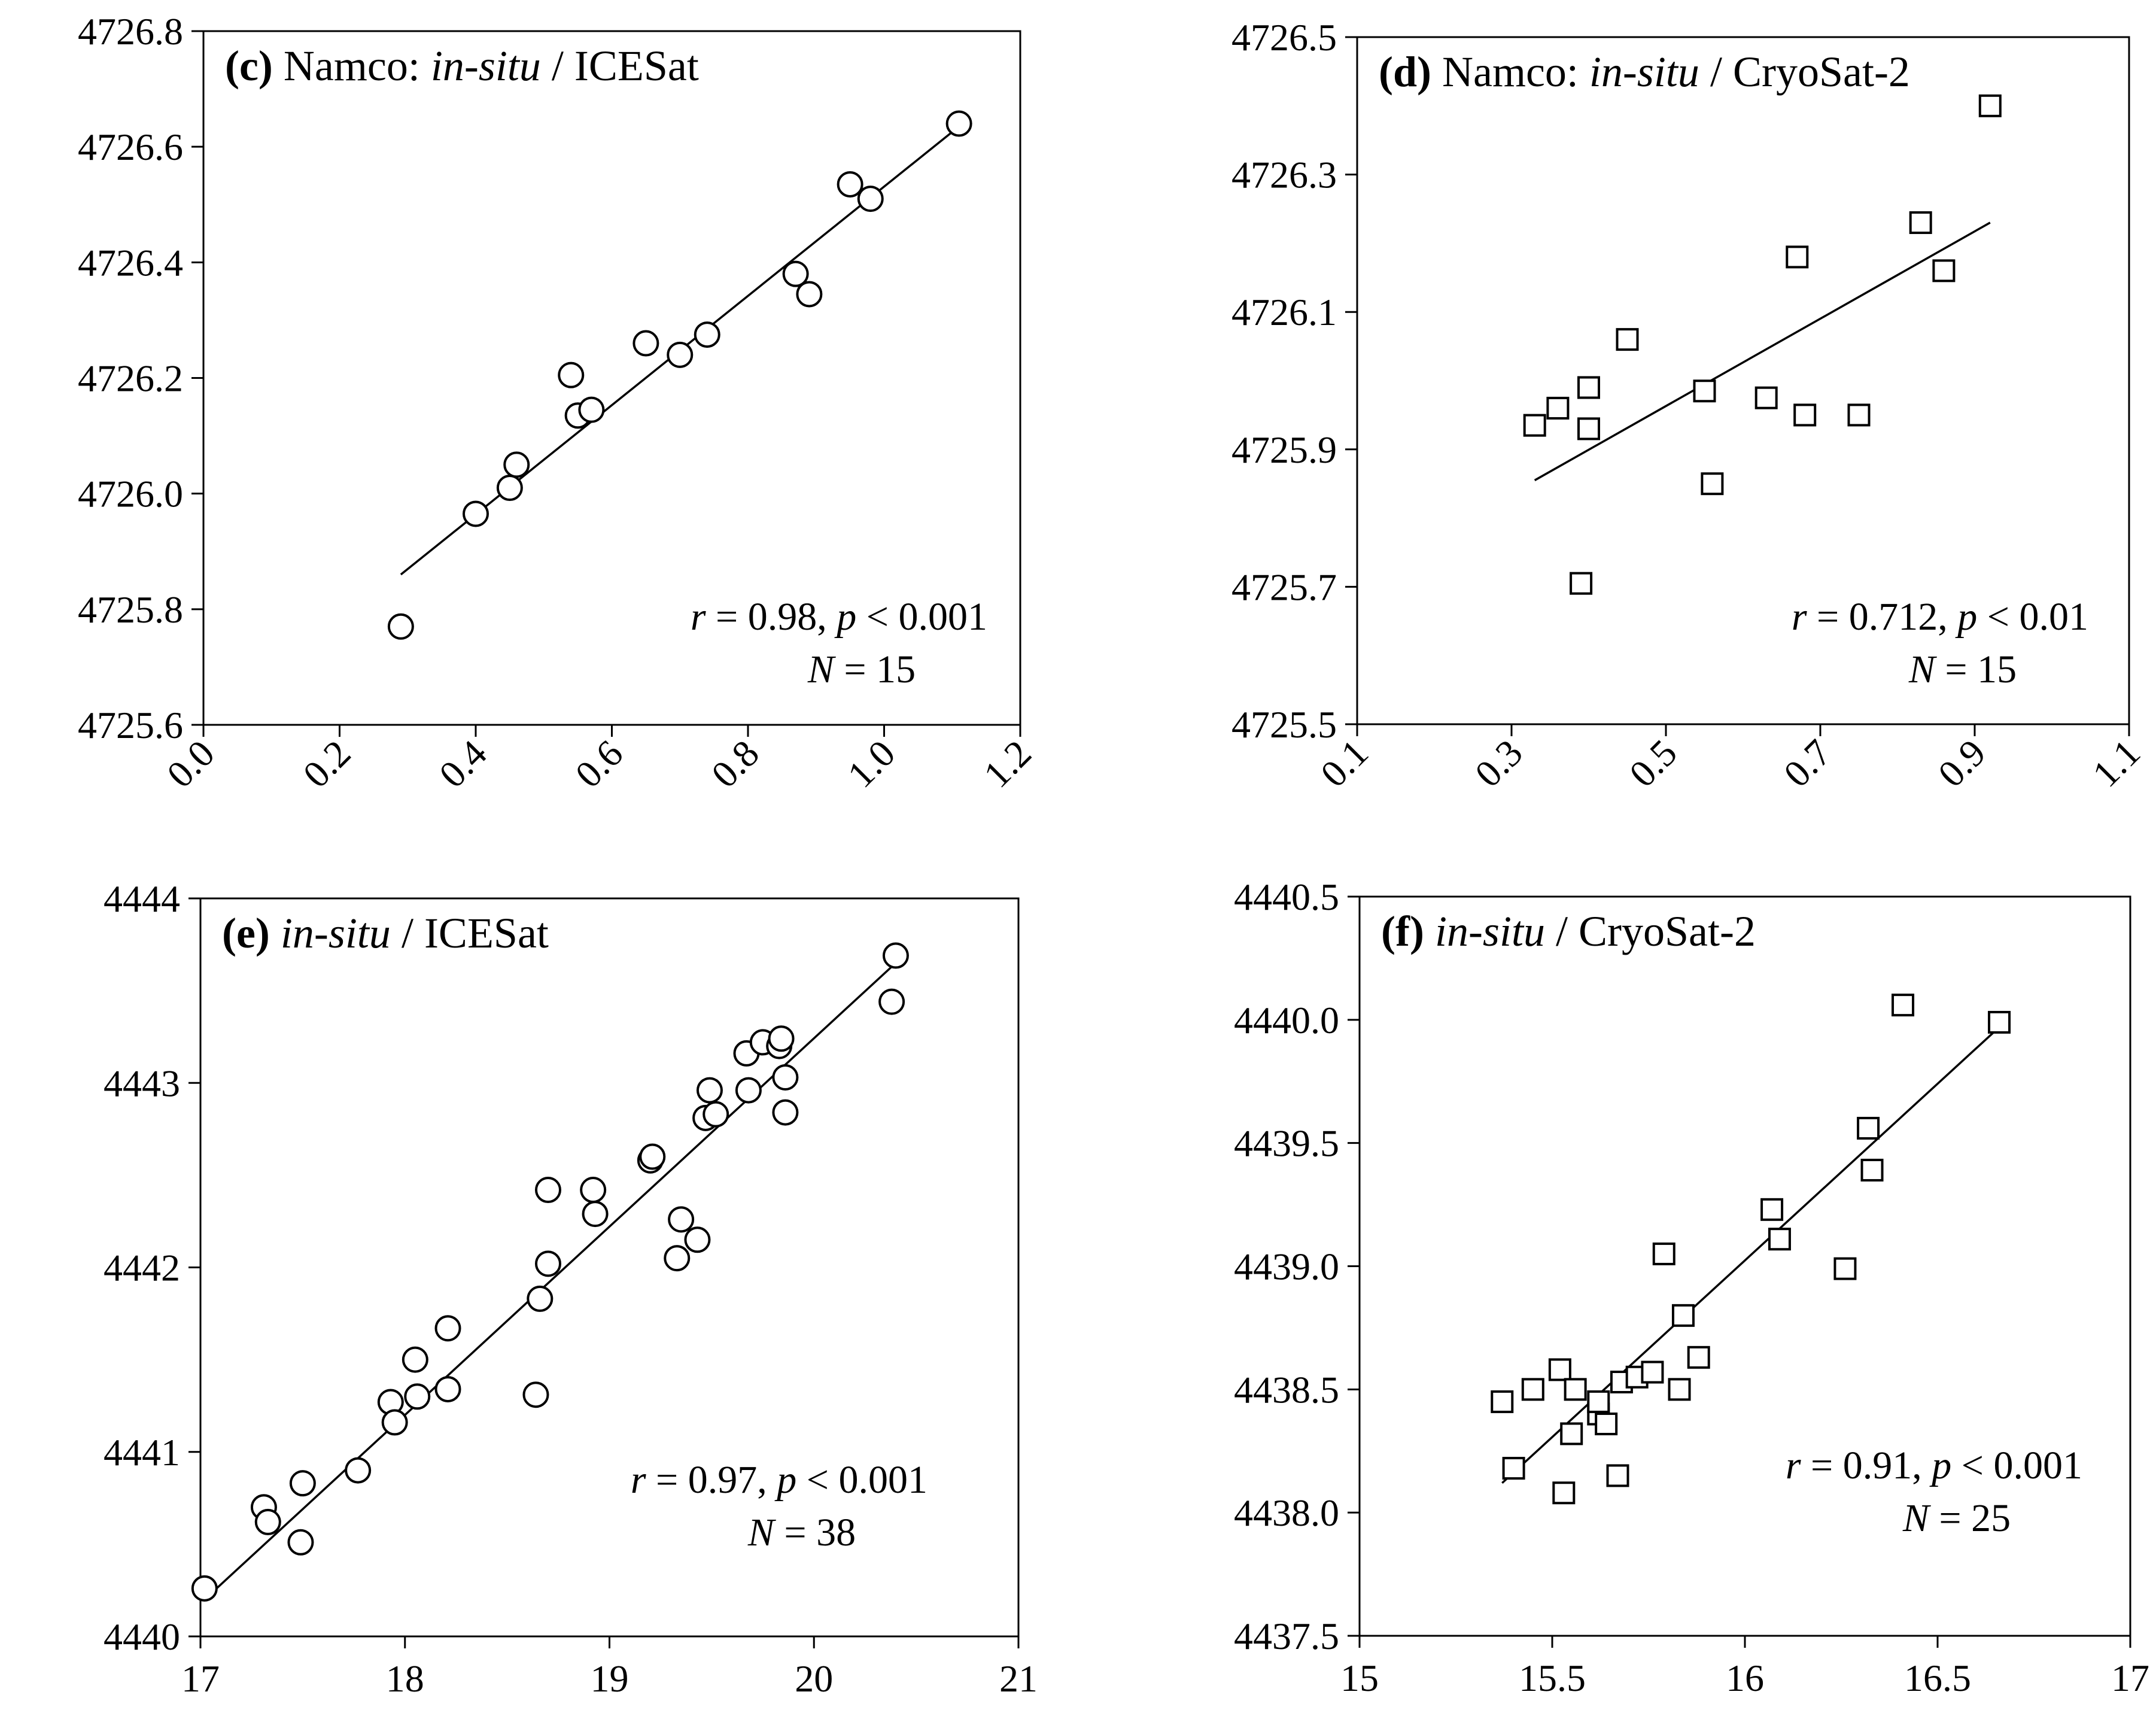 The width and height of the screenshot is (2156, 1719). What do you see at coordinates (1286, 1267) in the screenshot?
I see `y-tick-label: 4439.0` at bounding box center [1286, 1267].